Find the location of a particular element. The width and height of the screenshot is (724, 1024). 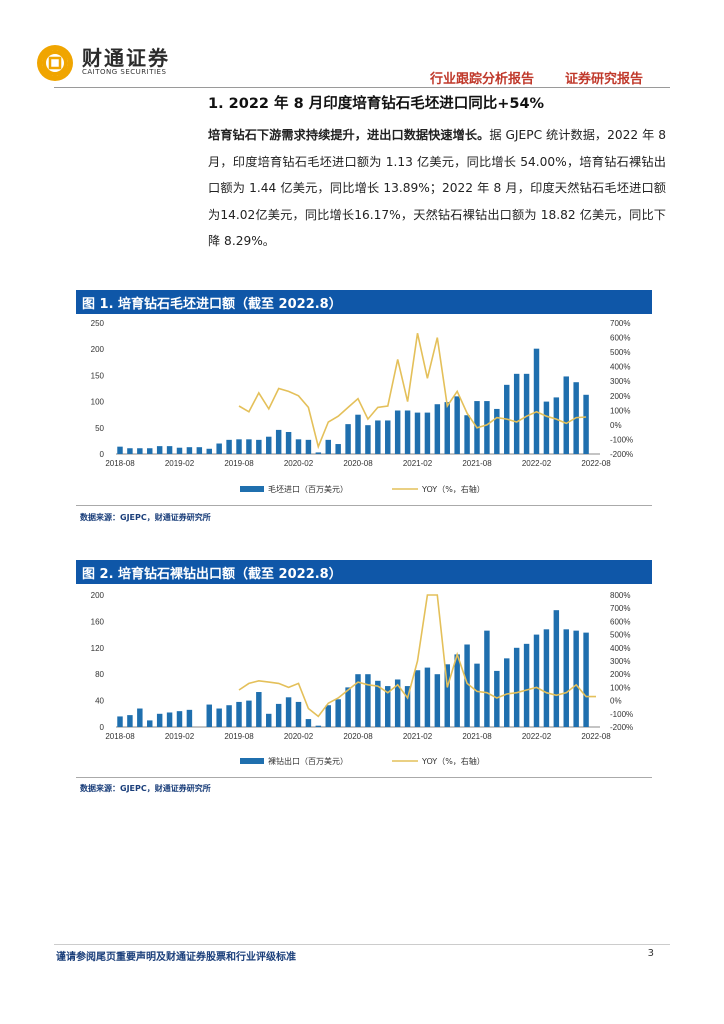

y-right-tick-label: 500% is located at coordinates (620, 352).